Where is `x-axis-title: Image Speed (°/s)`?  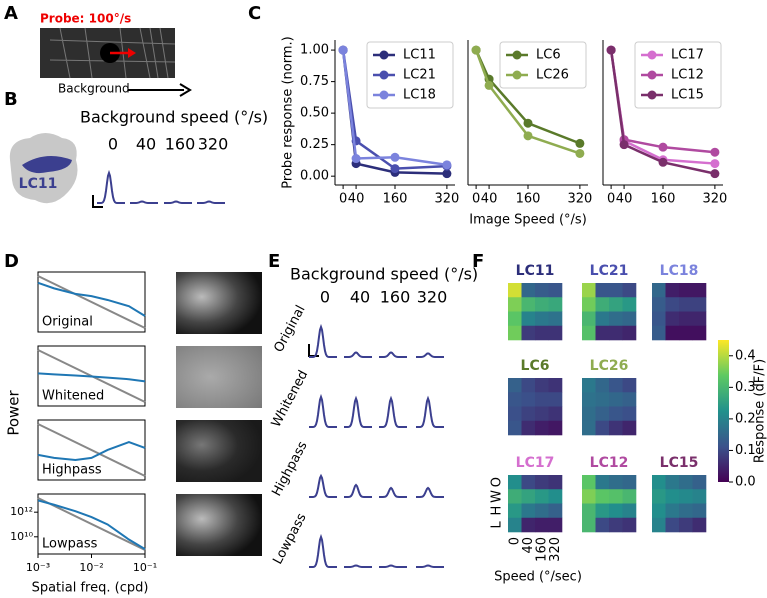 x-axis-title: Image Speed (°/s) is located at coordinates (528, 220).